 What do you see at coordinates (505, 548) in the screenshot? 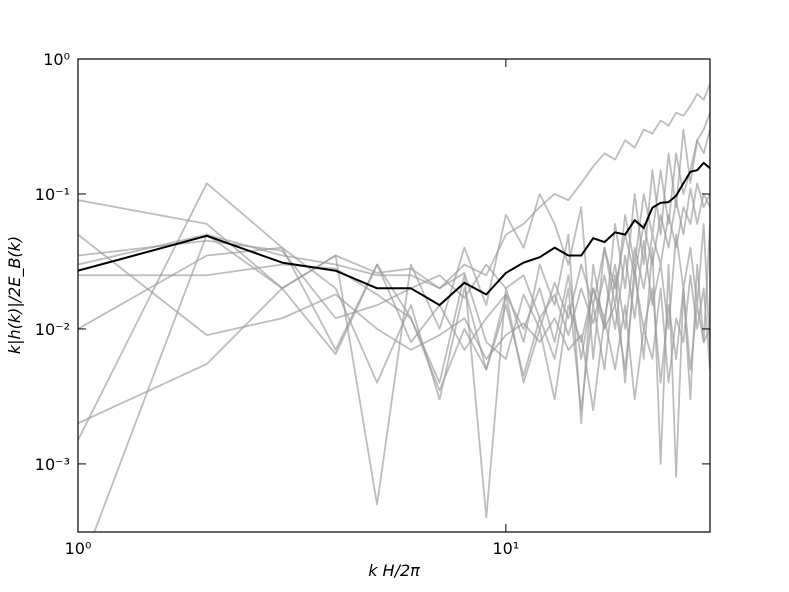
I see `x-tick-label: 10¹` at bounding box center [505, 548].